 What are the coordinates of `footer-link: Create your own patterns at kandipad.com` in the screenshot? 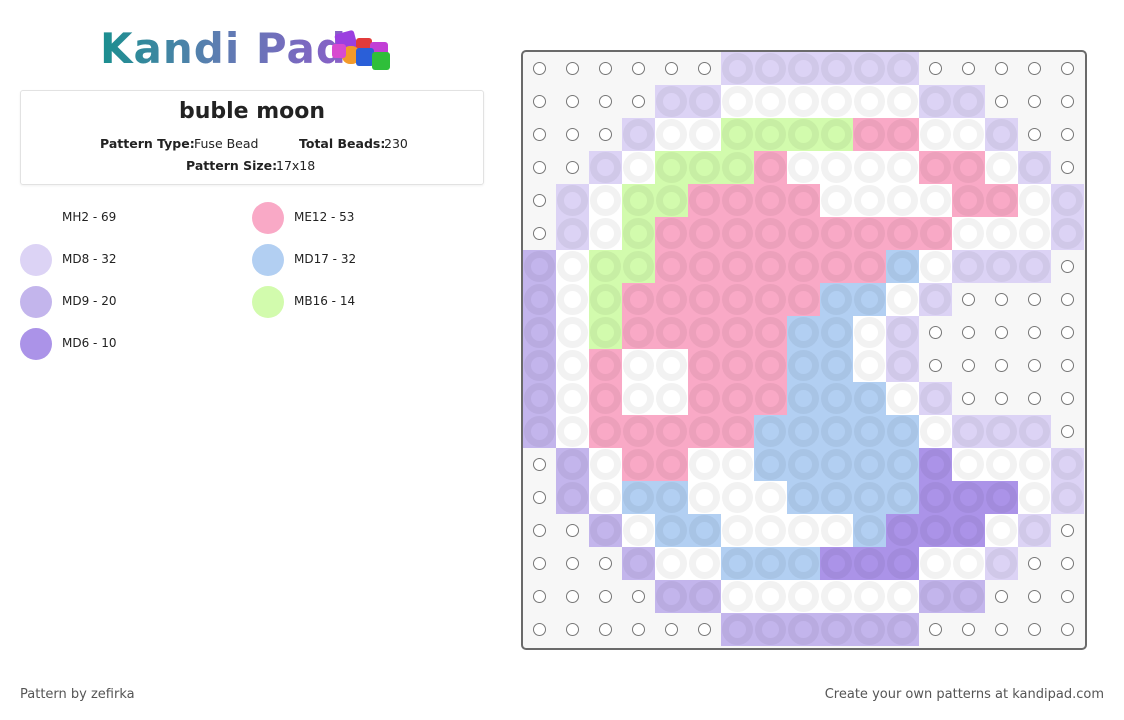 It's located at (964, 694).